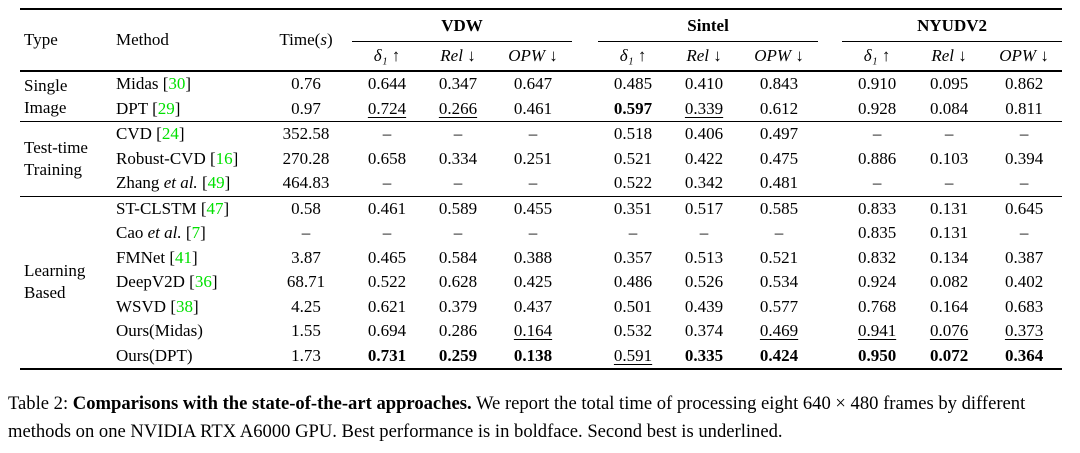 The width and height of the screenshot is (1080, 453). I want to click on method-cell: DeepV2D [36], so click(167, 281).